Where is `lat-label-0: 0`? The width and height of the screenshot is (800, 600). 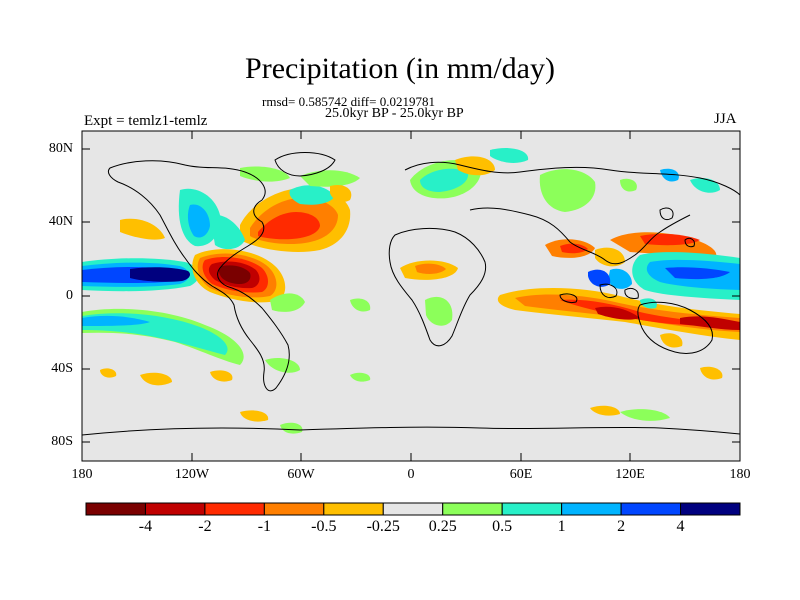 lat-label-0: 0 is located at coordinates (69, 295).